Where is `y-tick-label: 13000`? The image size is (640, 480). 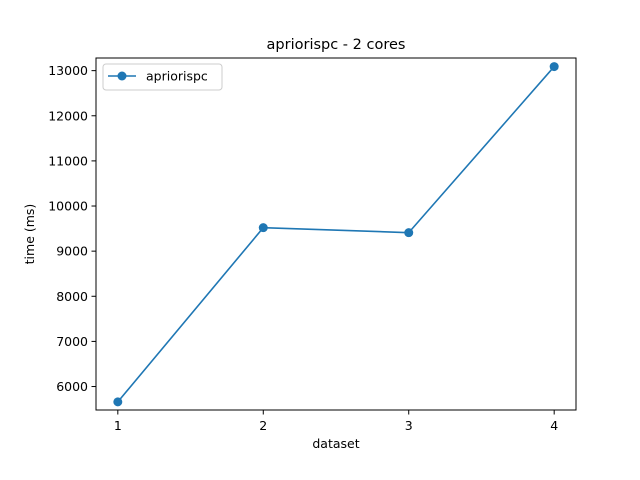
y-tick-label: 13000 is located at coordinates (68, 70).